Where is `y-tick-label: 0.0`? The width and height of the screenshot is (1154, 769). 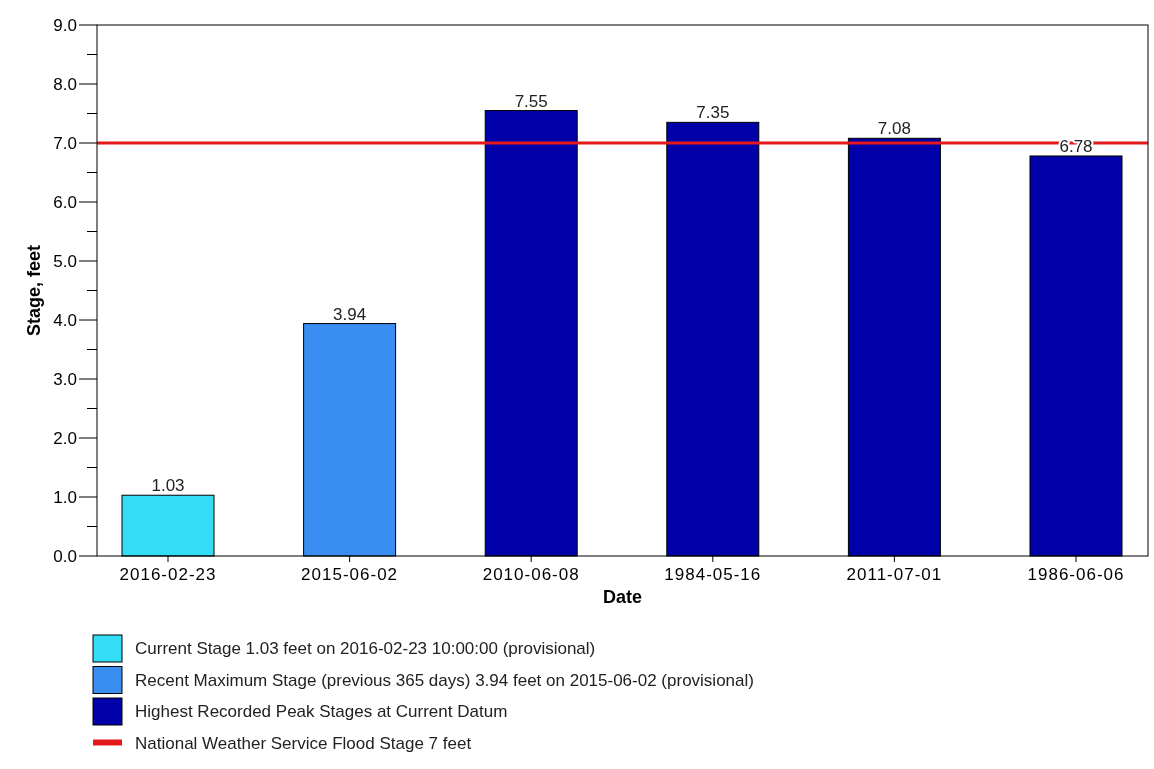
y-tick-label: 0.0 is located at coordinates (65, 556).